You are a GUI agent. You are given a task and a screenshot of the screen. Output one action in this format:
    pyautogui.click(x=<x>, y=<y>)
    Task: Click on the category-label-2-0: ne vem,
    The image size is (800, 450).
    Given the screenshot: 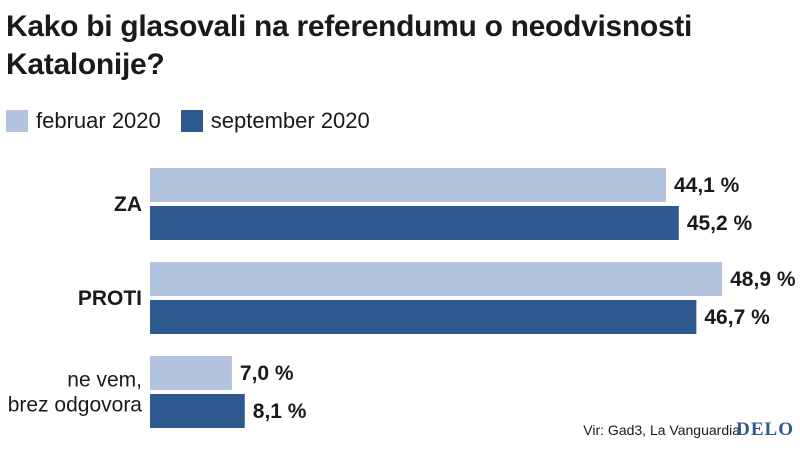 What is the action you would take?
    pyautogui.click(x=104, y=380)
    